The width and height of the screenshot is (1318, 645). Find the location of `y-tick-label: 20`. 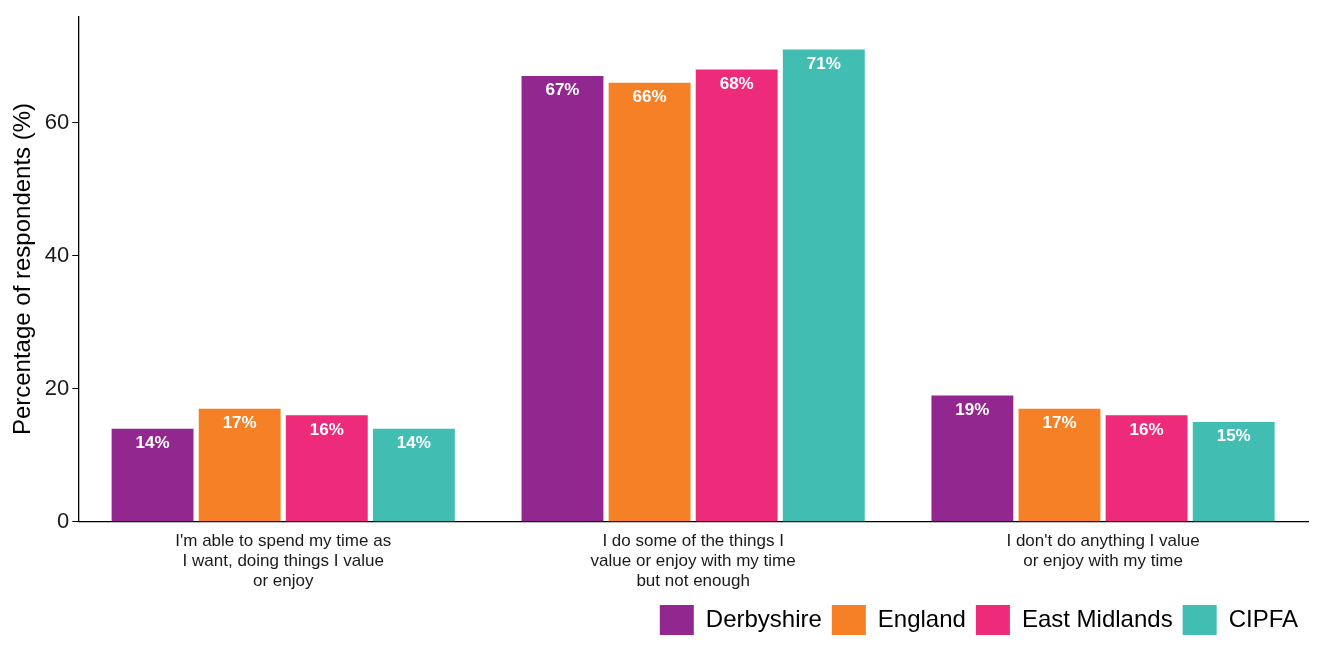

y-tick-label: 20 is located at coordinates (57, 387).